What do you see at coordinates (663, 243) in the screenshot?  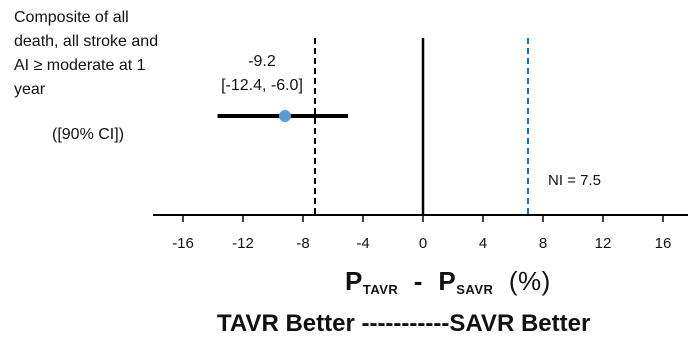 I see `x-tick-label: 16` at bounding box center [663, 243].